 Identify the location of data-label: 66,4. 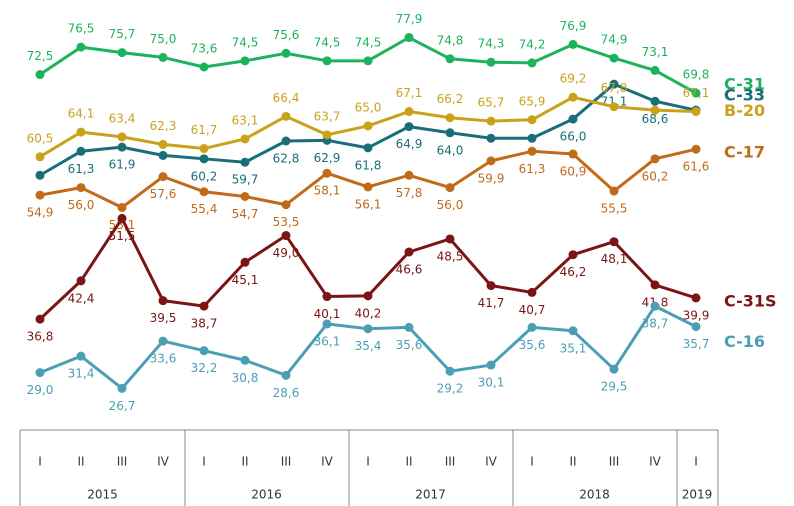
(286, 98).